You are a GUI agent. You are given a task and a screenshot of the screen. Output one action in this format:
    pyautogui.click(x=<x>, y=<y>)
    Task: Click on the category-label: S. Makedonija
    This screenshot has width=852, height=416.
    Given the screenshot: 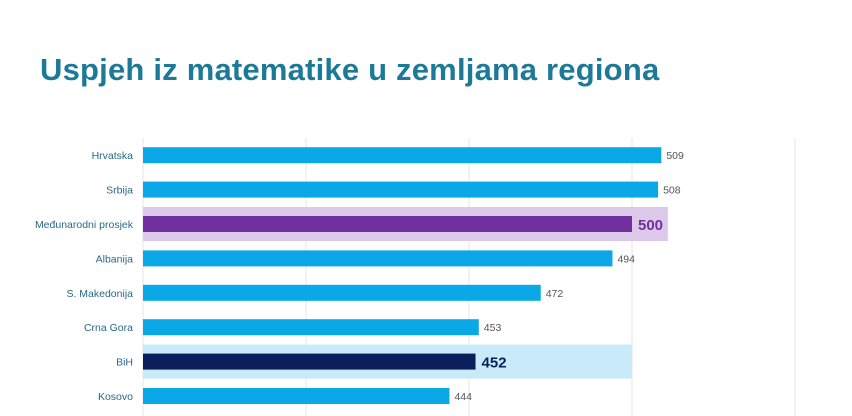 What is the action you would take?
    pyautogui.click(x=99, y=294)
    